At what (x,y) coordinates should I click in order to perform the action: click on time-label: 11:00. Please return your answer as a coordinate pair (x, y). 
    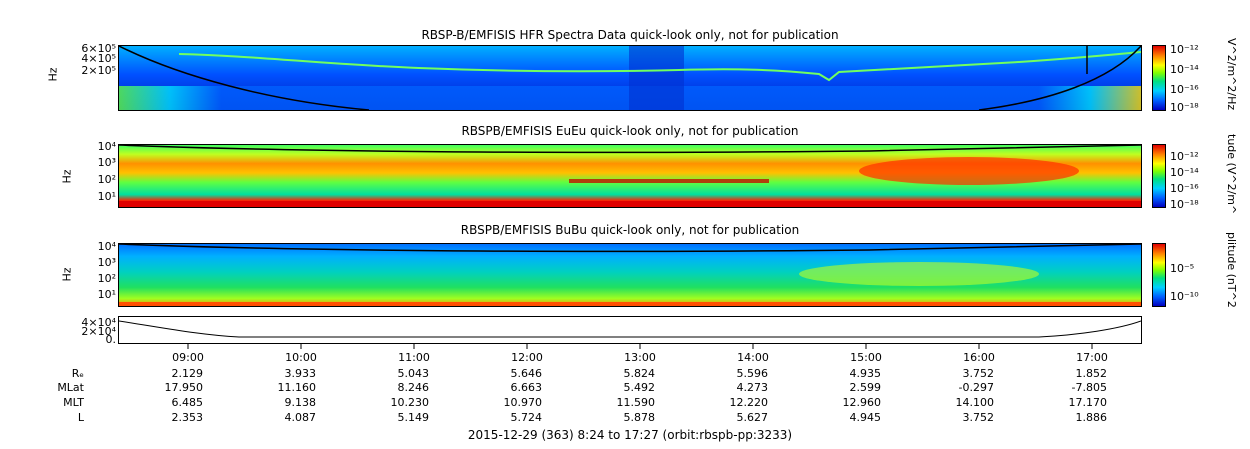
    Looking at the image, I should click on (414, 357).